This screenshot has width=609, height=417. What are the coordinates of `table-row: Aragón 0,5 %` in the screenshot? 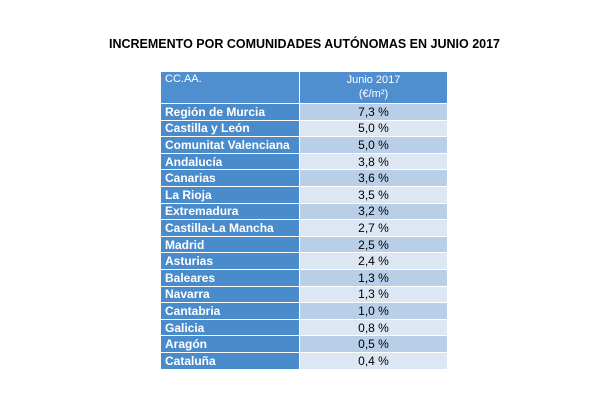 It's located at (304, 344).